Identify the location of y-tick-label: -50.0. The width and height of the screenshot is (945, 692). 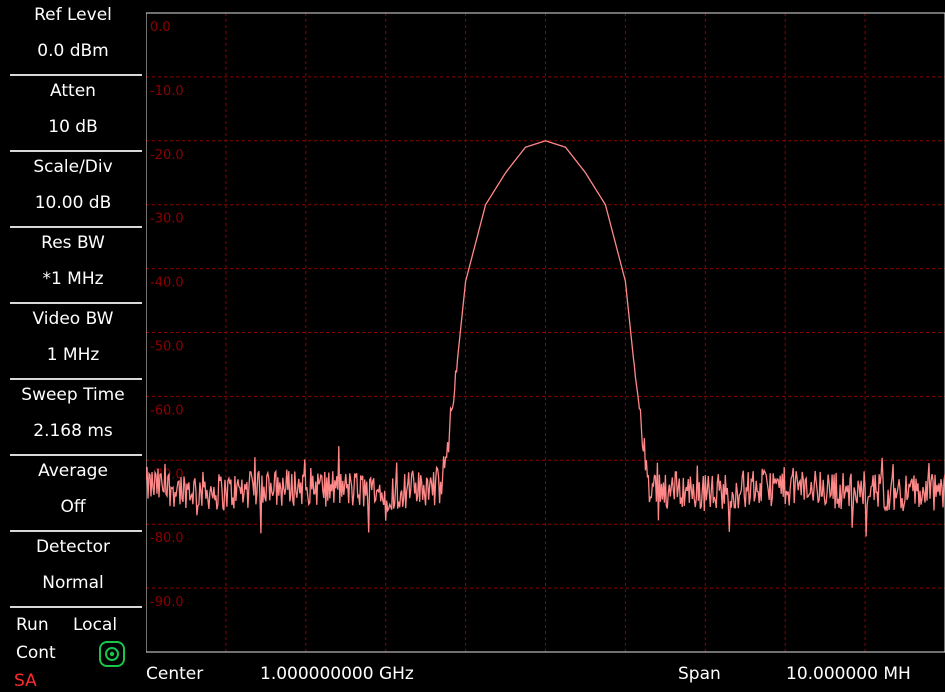
(167, 347).